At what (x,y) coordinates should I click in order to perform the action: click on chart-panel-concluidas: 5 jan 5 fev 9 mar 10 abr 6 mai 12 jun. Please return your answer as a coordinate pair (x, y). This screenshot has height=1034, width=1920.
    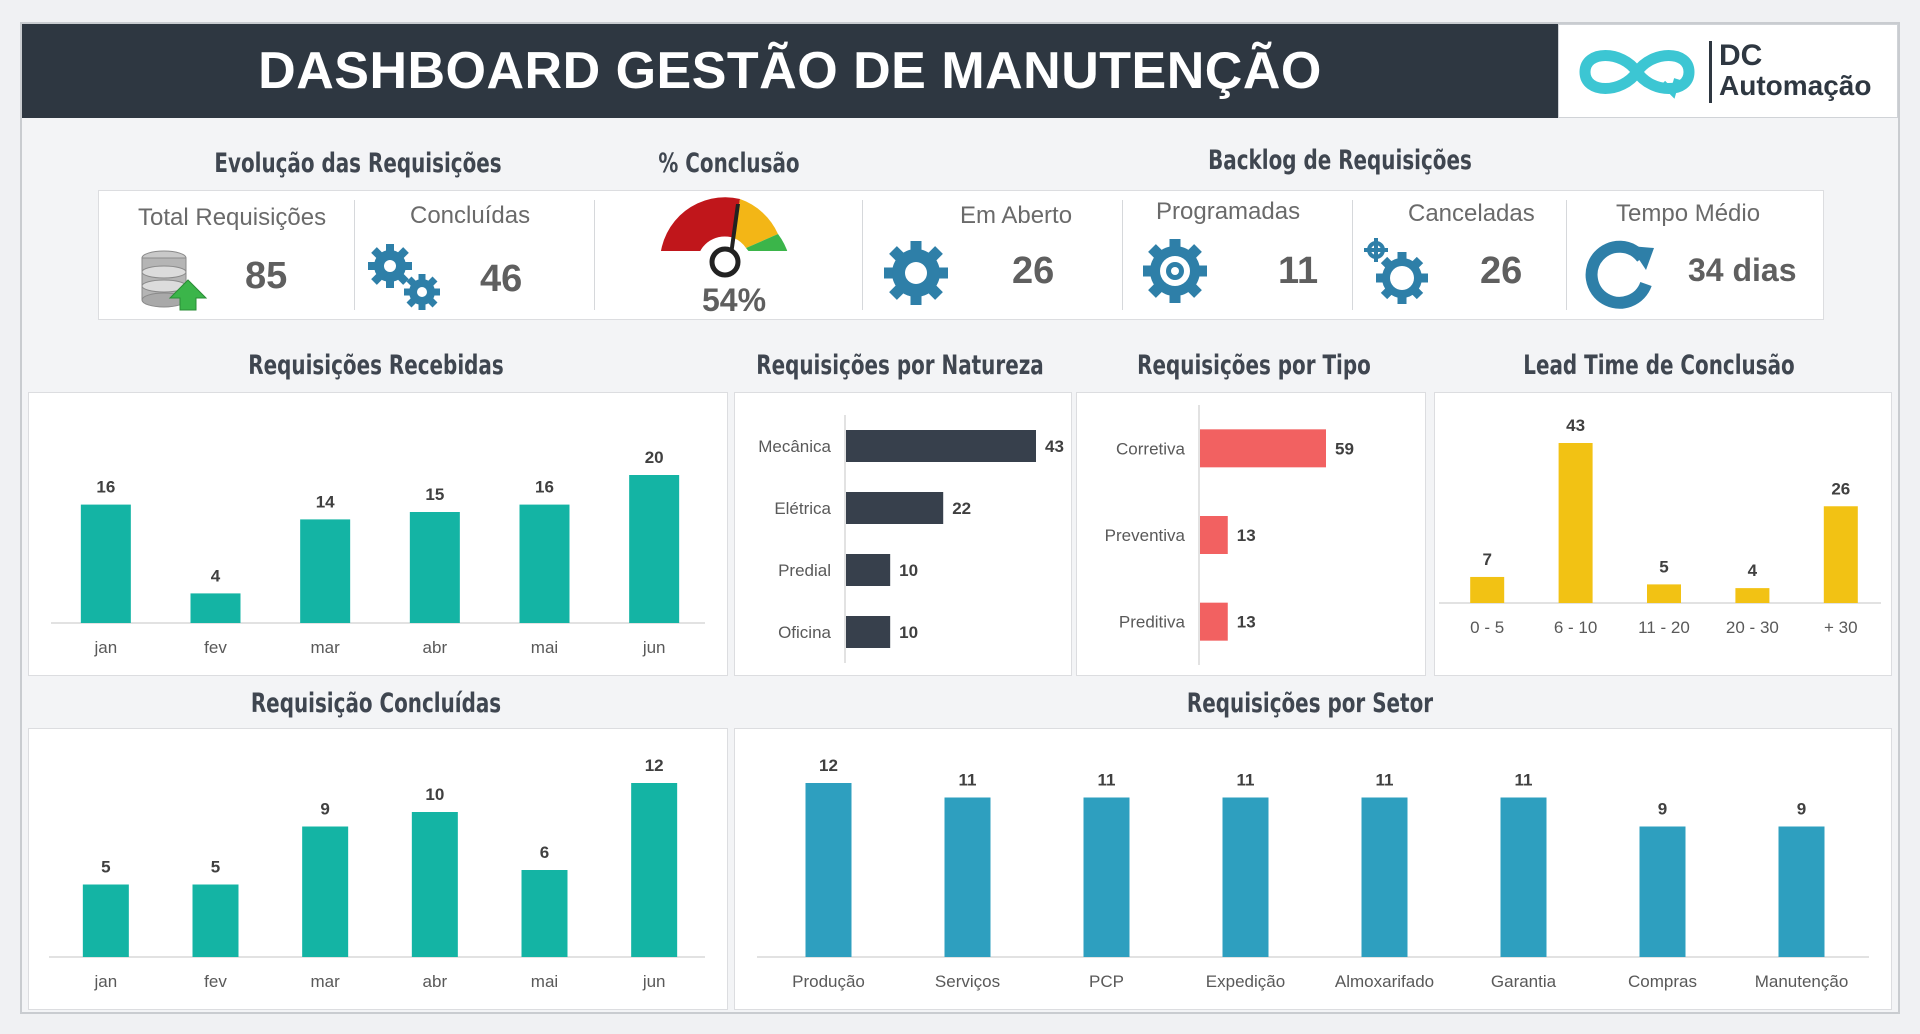
    Looking at the image, I should click on (378, 869).